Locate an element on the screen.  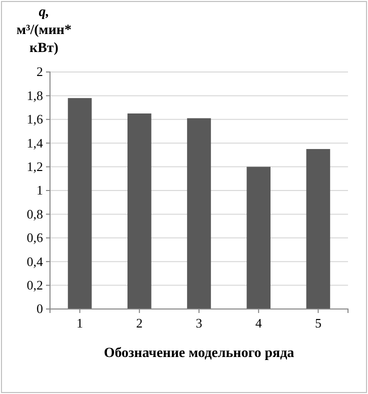
y-tick-label: 1,4 is located at coordinates (35, 142).